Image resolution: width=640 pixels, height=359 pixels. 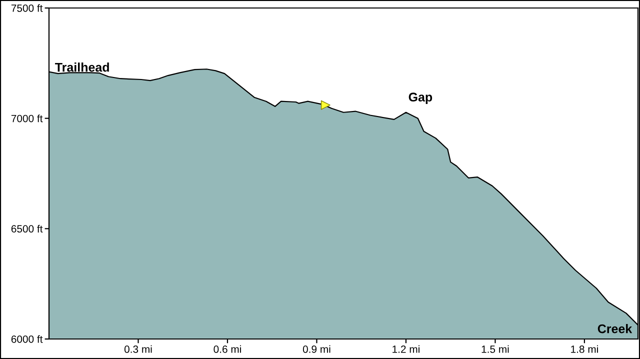 I want to click on x-tick-label: 0.3 mi, so click(x=138, y=349).